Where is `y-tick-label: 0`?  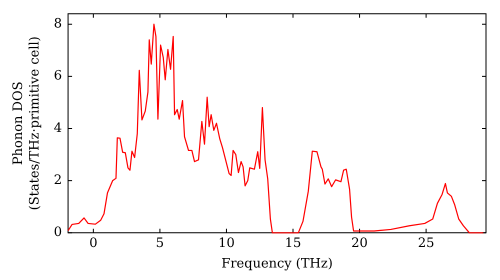 y-tick-label: 0 is located at coordinates (58, 232).